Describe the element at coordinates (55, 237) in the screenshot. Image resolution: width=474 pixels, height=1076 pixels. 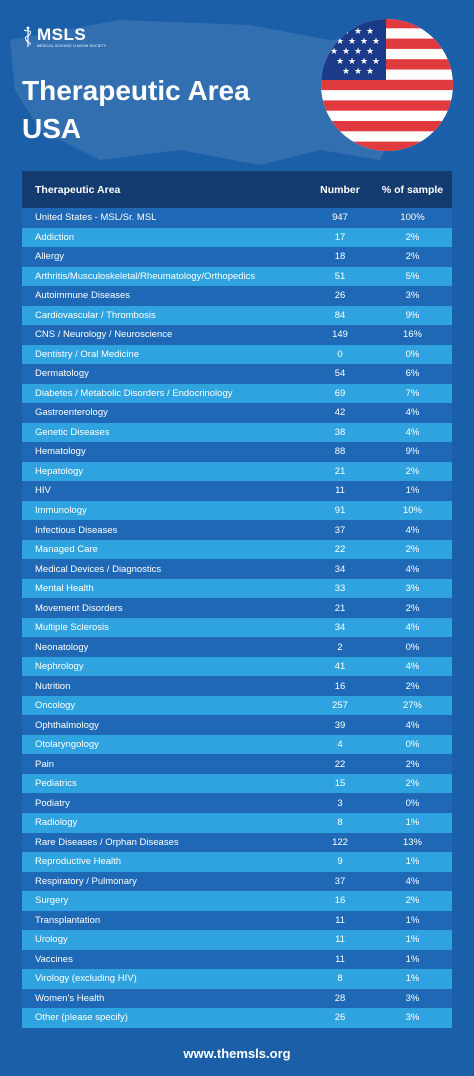
I see `cell-area: Addiction` at that location.